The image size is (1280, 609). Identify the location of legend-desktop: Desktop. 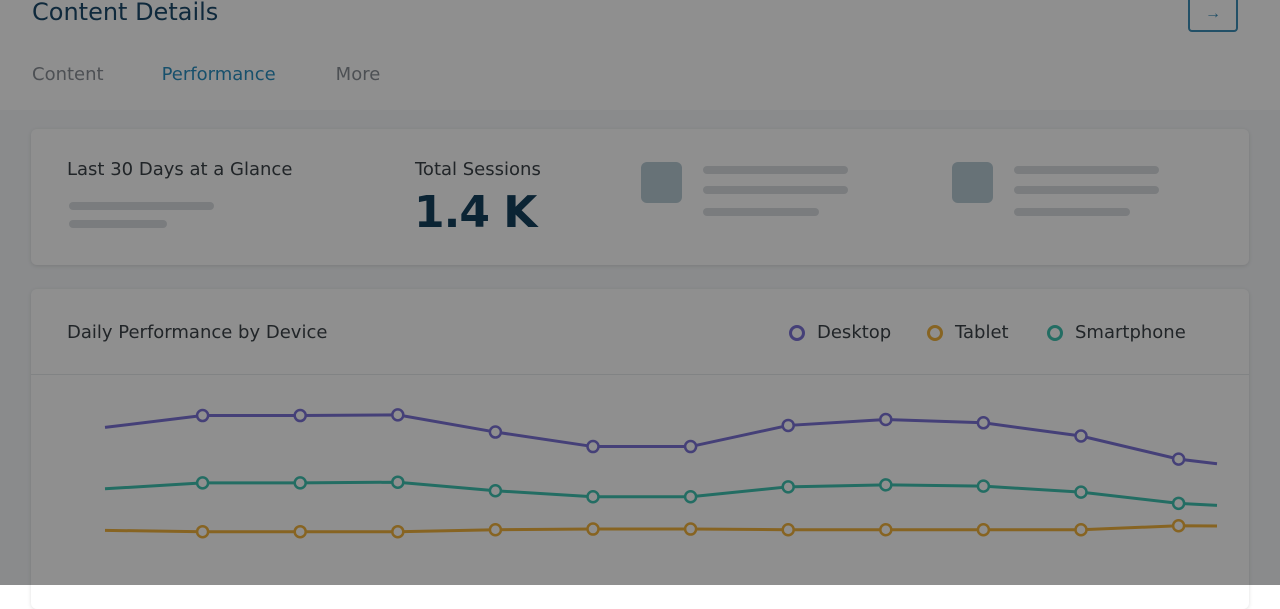
(840, 332).